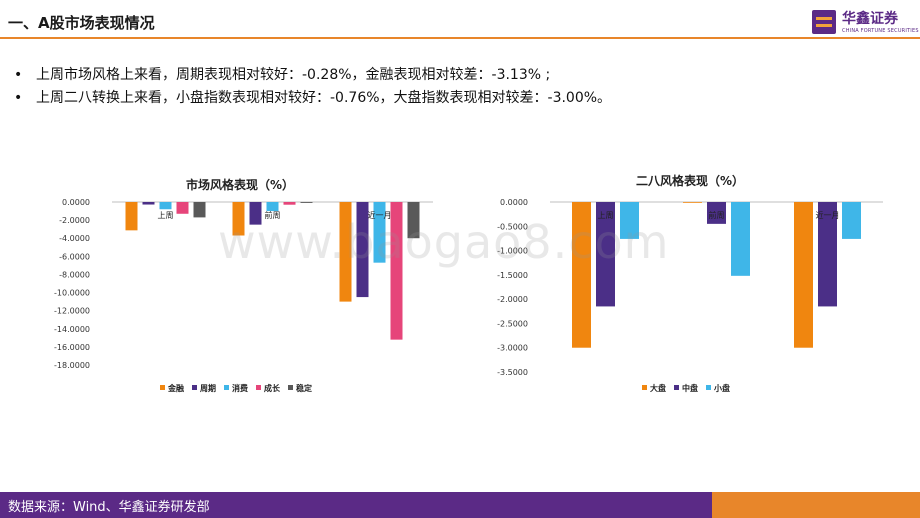 The width and height of the screenshot is (920, 518). What do you see at coordinates (240, 184) in the screenshot?
I see `chart-title: 市场风格表现（%）` at bounding box center [240, 184].